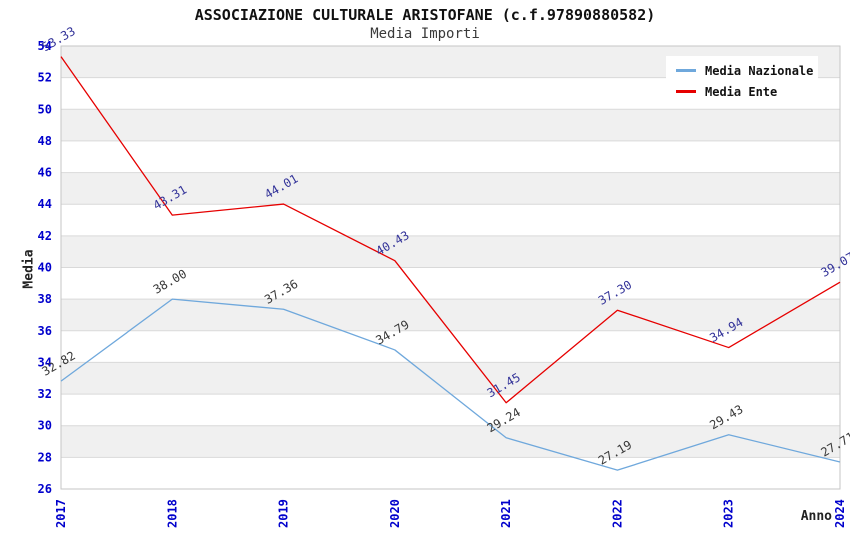  I want to click on y-tick-label: 54, so click(45, 46).